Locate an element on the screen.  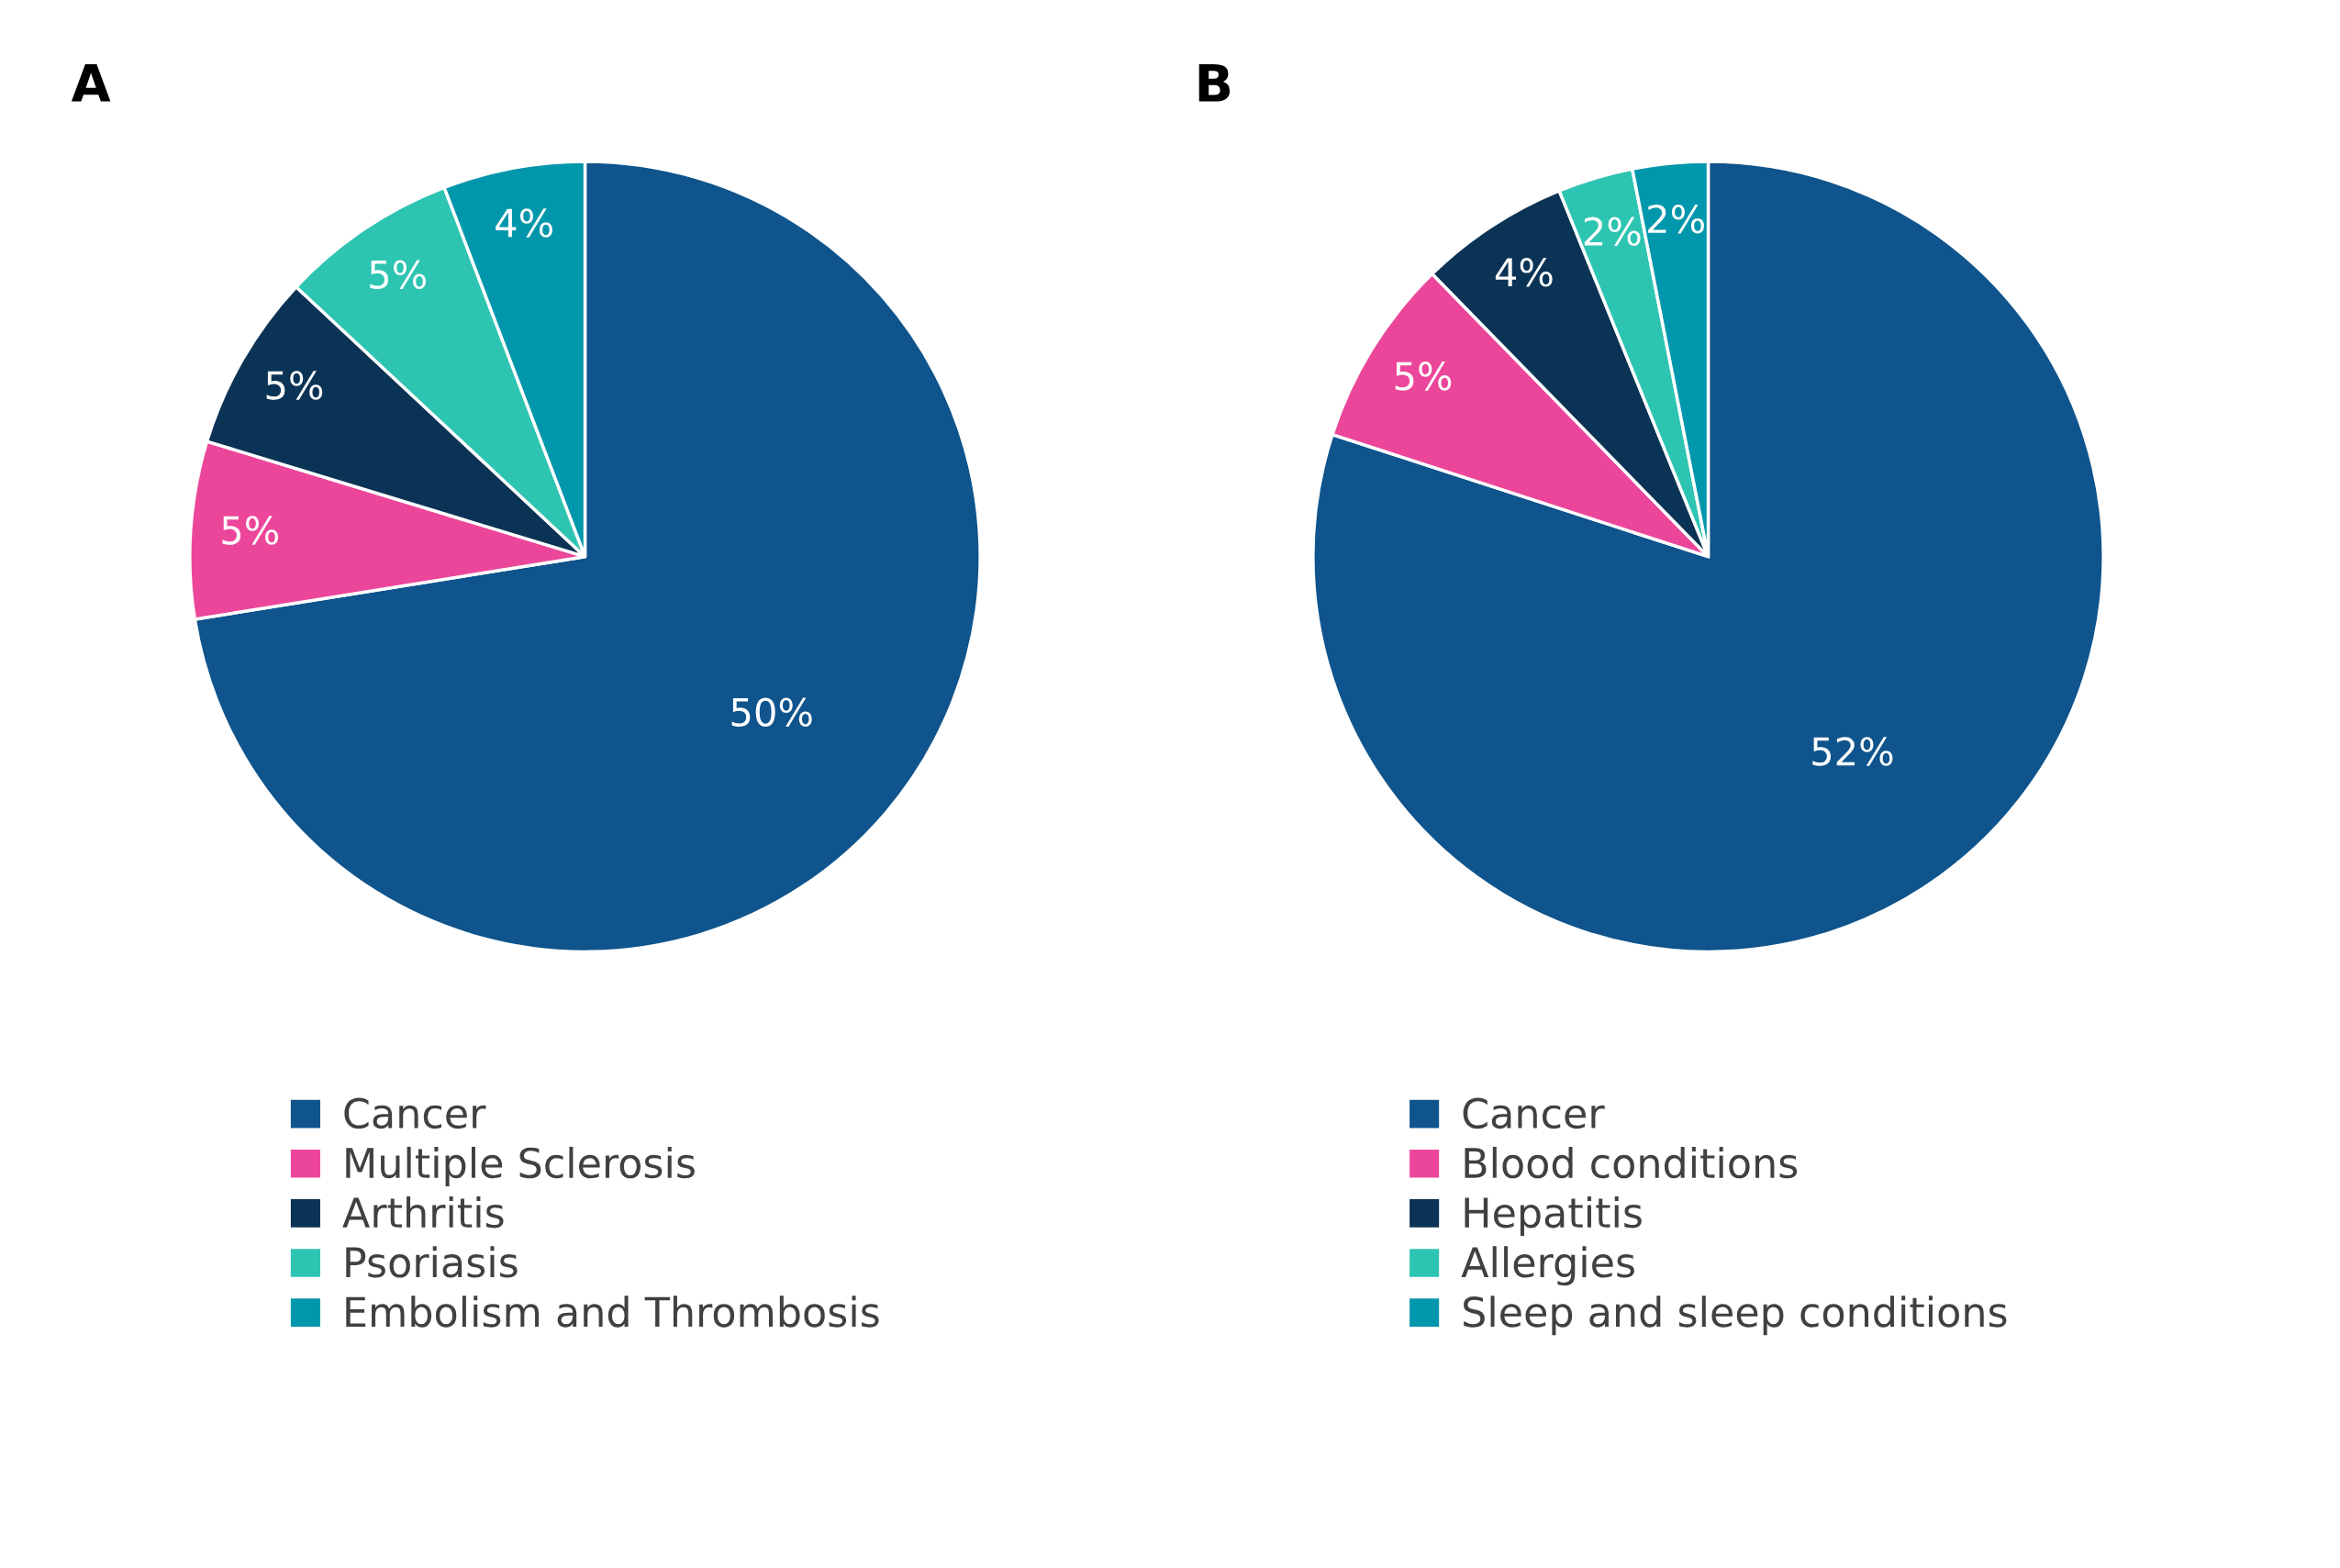
legend-label: Arthritis is located at coordinates (423, 1212).